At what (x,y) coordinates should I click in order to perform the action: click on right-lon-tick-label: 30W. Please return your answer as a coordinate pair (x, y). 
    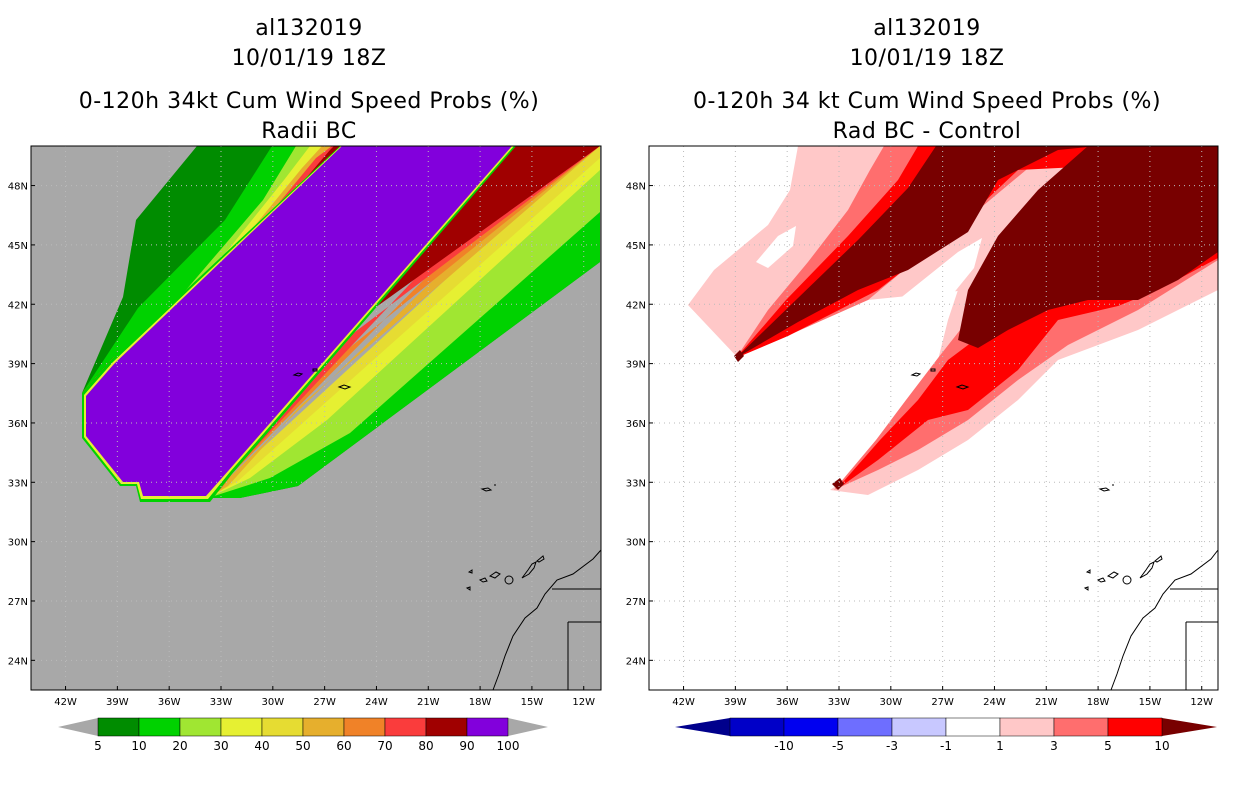
    Looking at the image, I should click on (891, 702).